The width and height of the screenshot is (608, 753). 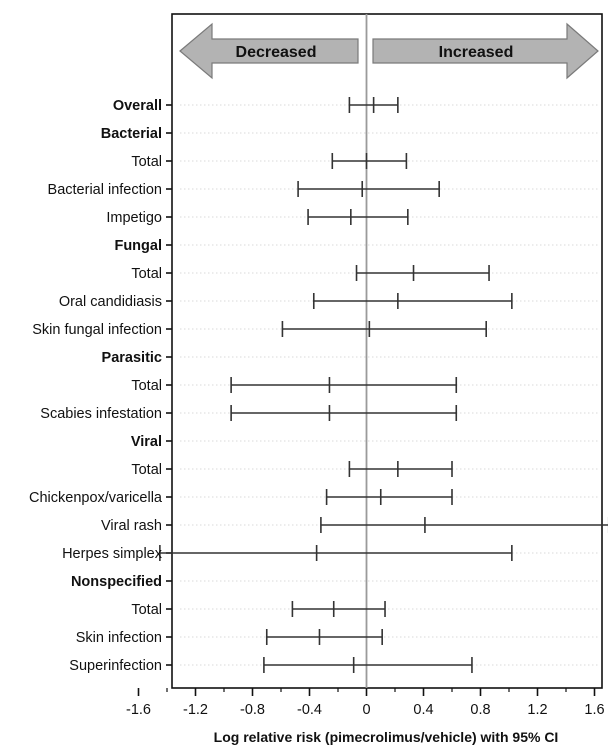 What do you see at coordinates (423, 710) in the screenshot?
I see `x-tick-label: 0.4` at bounding box center [423, 710].